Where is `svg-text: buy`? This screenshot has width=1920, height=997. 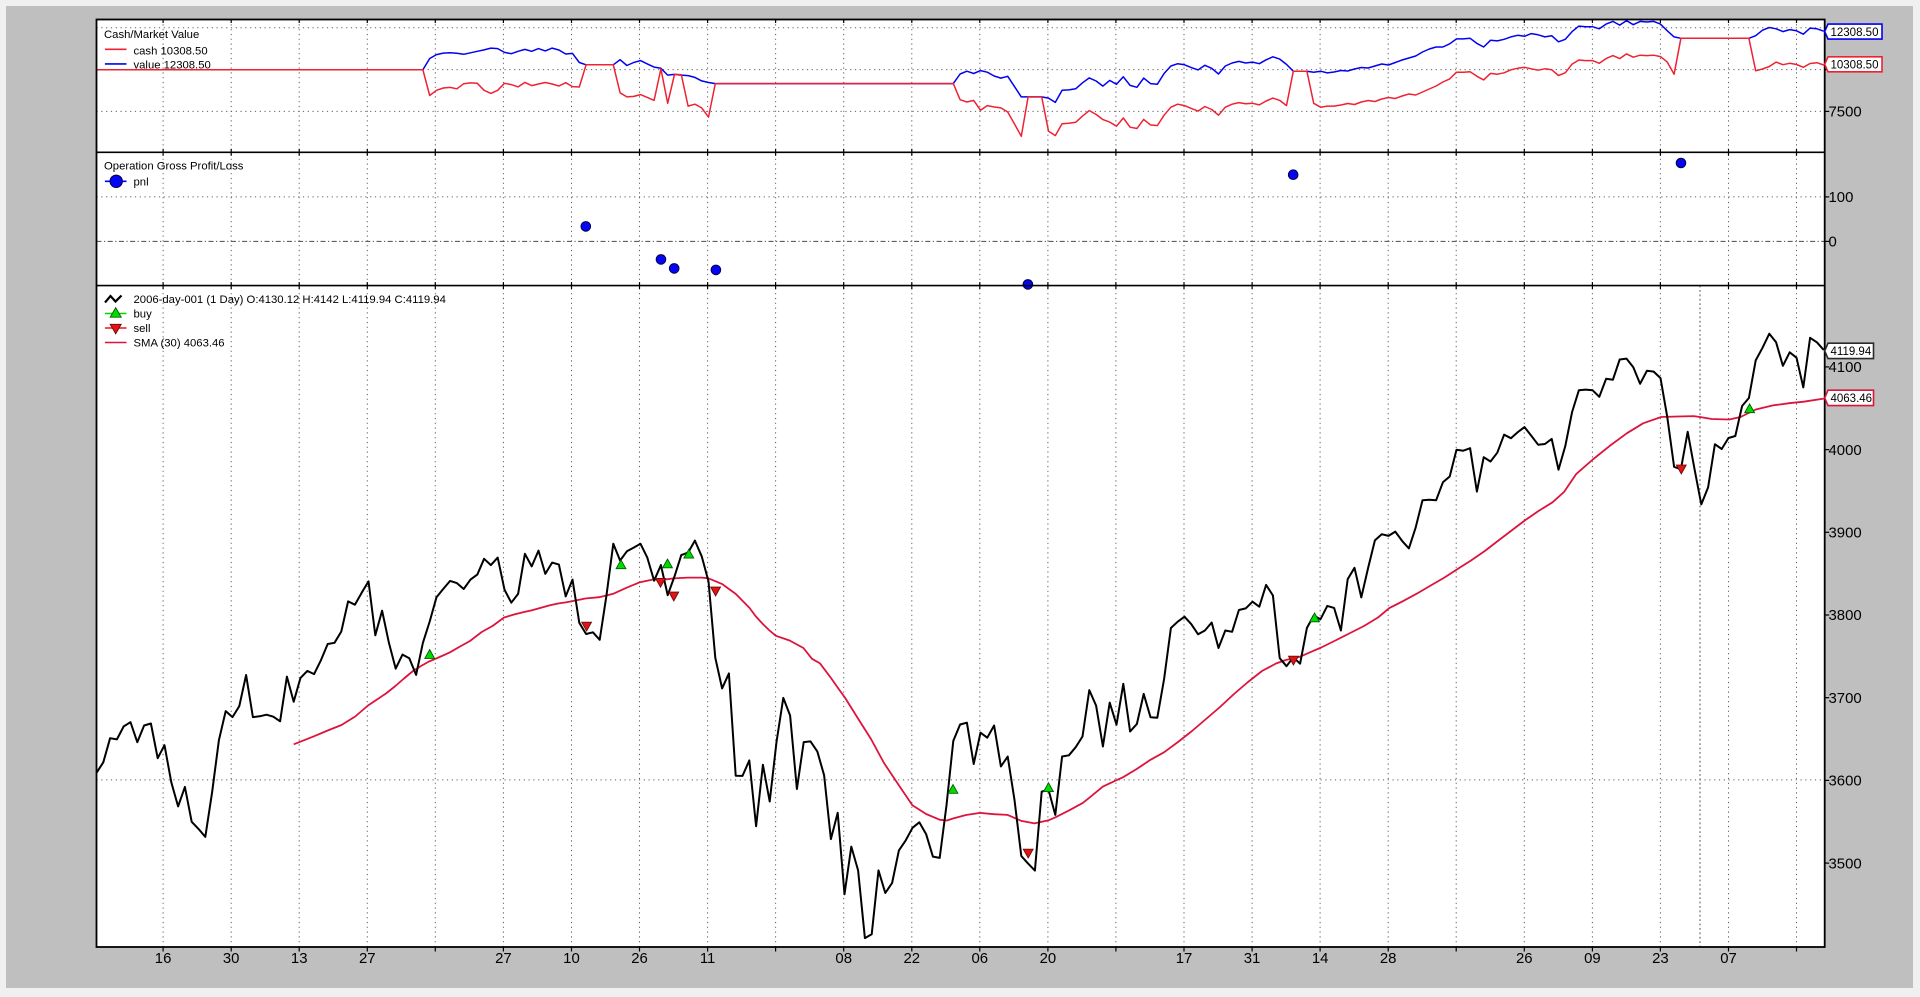
svg-text: buy is located at coordinates (143, 315).